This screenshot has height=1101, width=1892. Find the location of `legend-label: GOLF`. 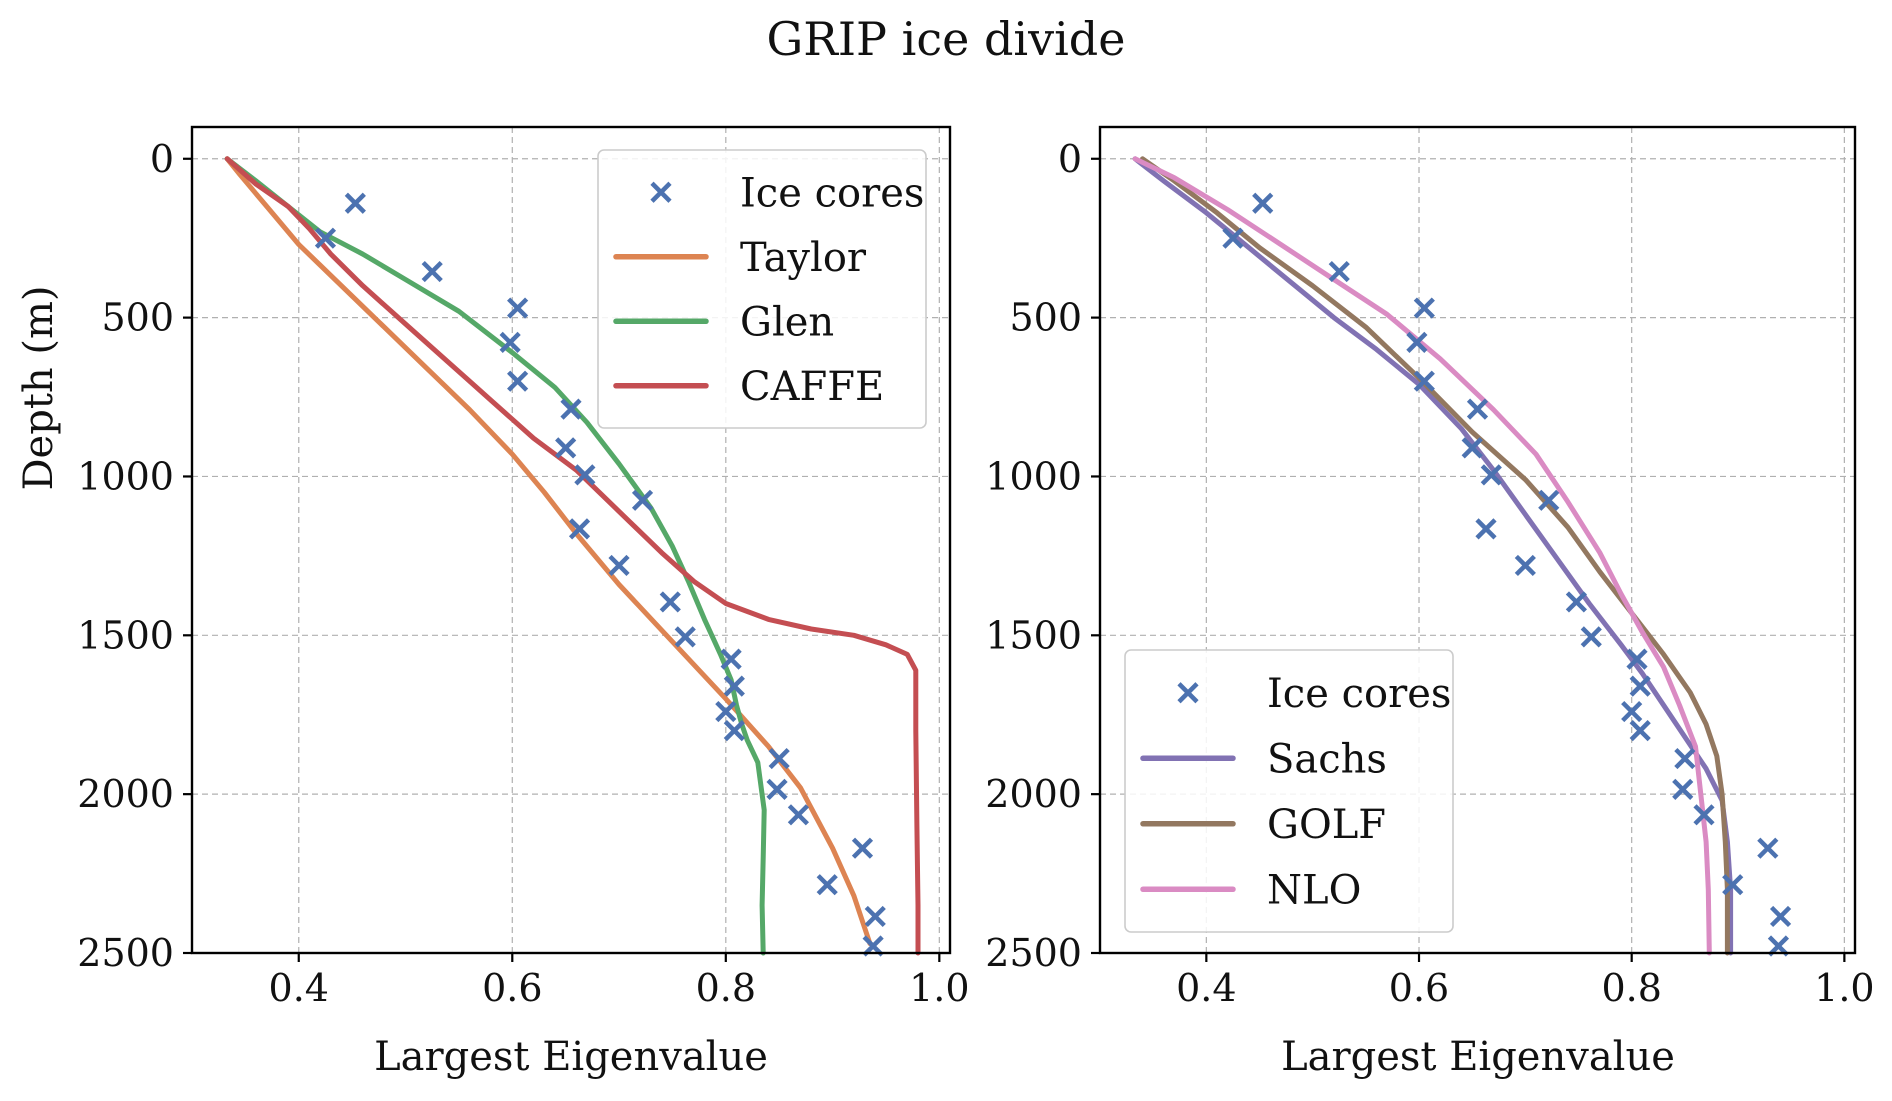

legend-label: GOLF is located at coordinates (1326, 825).